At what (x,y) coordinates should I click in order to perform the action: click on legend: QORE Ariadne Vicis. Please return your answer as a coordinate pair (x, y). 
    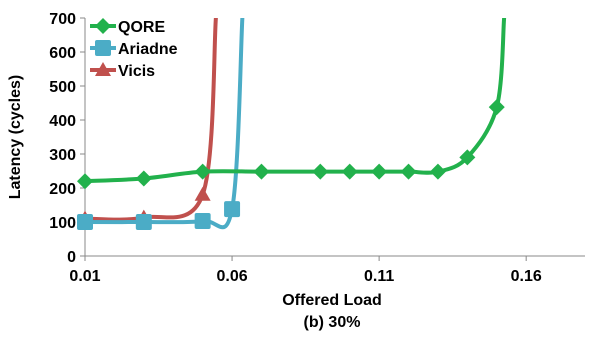
    Looking at the image, I should click on (134, 49).